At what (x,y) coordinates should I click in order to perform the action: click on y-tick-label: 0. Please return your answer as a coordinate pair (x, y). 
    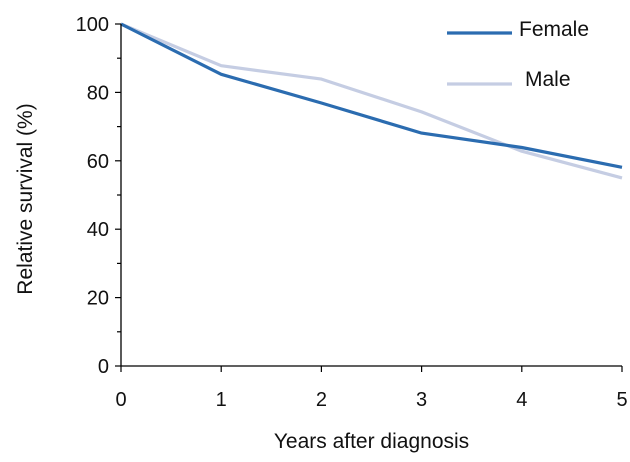
    Looking at the image, I should click on (103, 367).